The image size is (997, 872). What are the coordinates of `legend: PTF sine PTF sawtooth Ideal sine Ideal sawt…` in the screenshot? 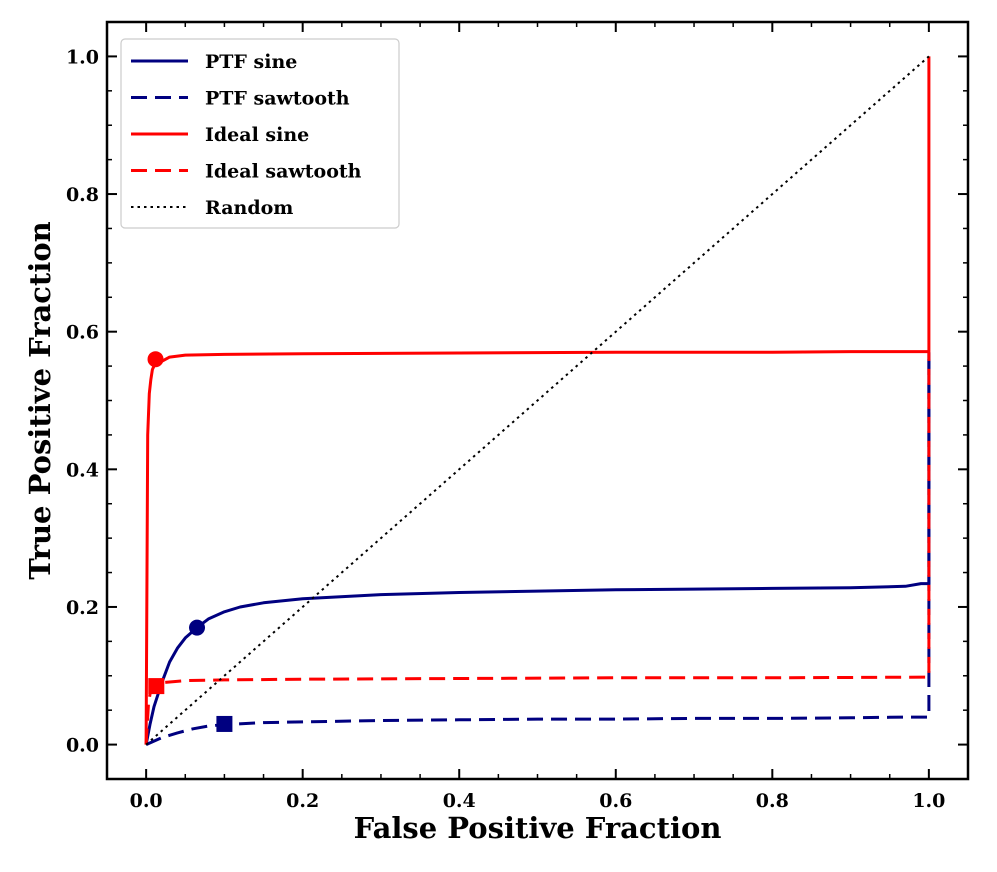 It's located at (260, 133).